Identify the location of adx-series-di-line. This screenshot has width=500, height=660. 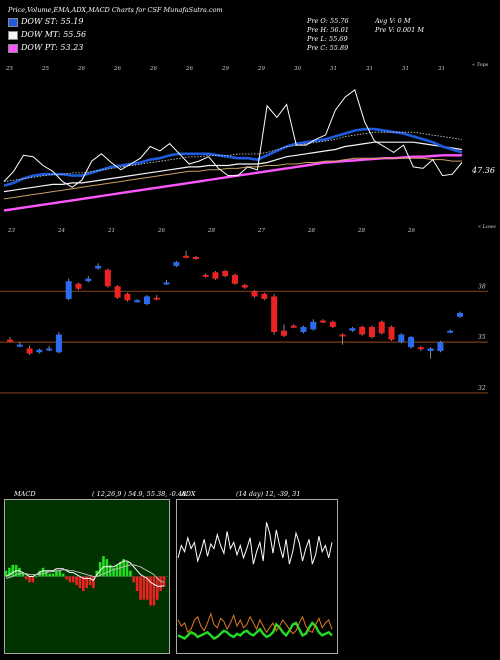
(255, 543).